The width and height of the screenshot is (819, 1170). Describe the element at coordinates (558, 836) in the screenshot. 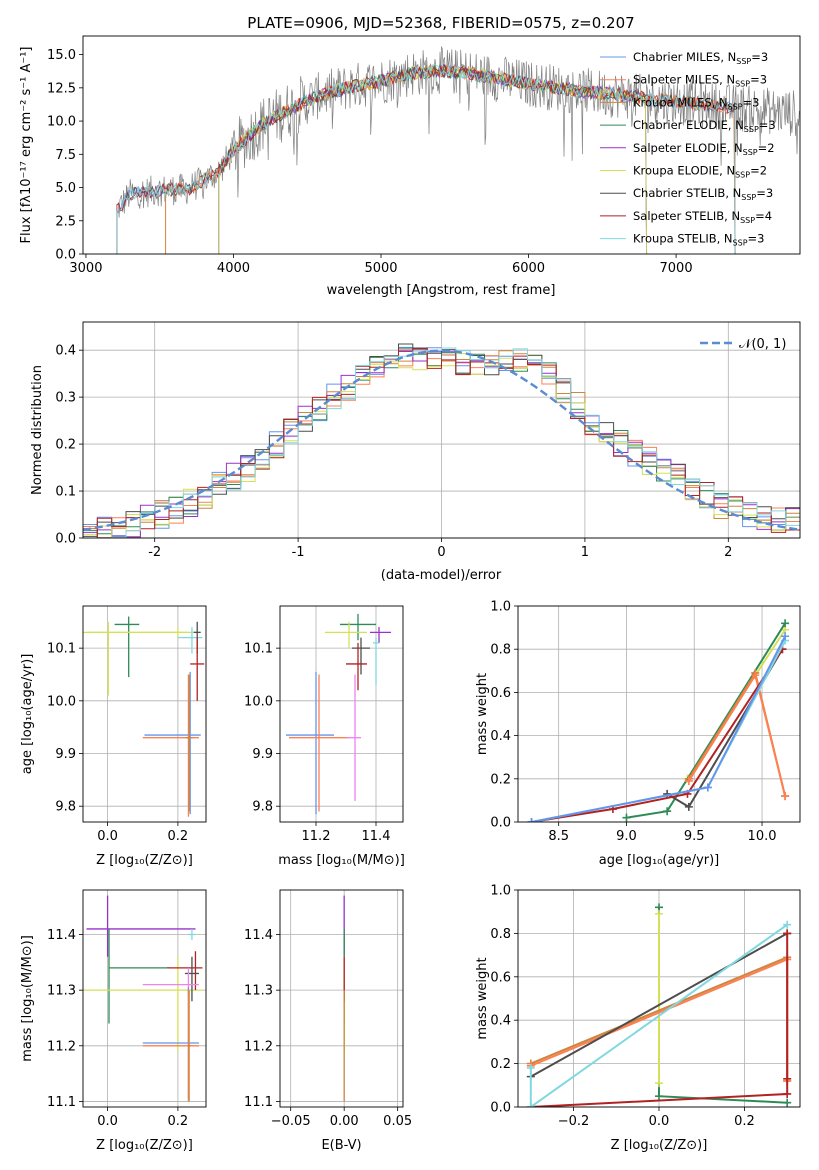

I see `x-tick-label: 8.5` at that location.